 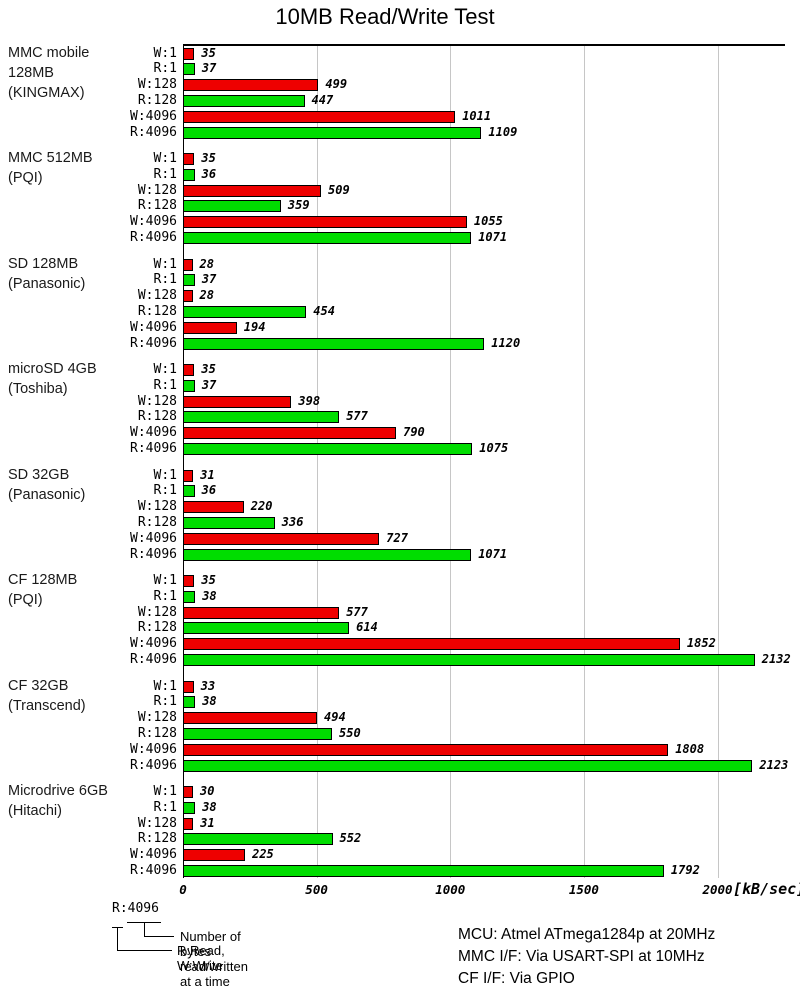 What do you see at coordinates (494, 448) in the screenshot?
I see `bar-value-label: 1075` at bounding box center [494, 448].